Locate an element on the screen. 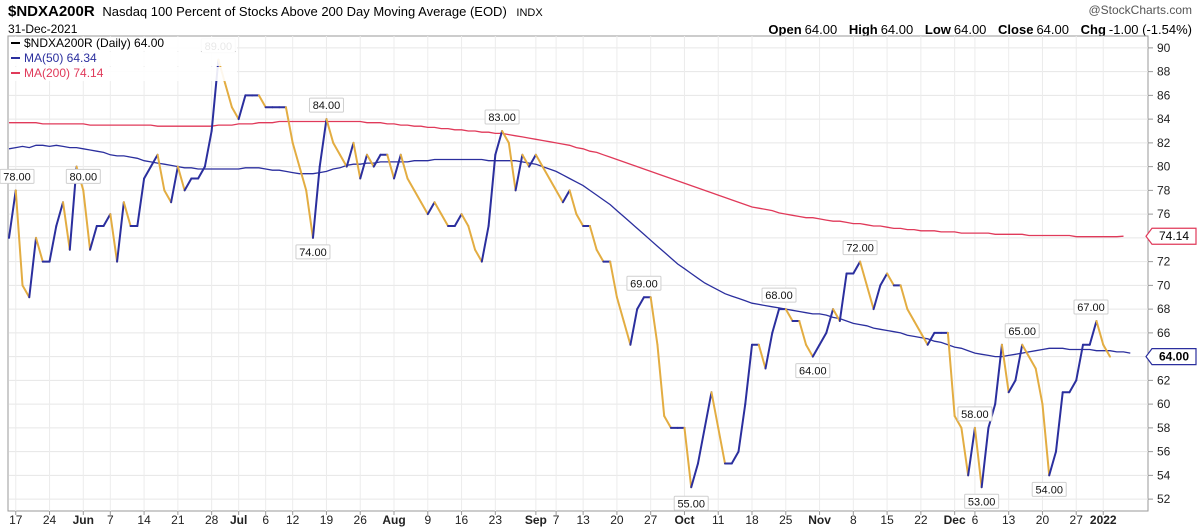  data-label: 83.00 is located at coordinates (502, 118).